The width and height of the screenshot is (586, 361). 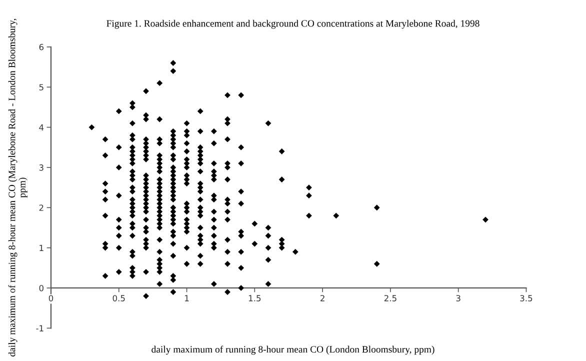 What do you see at coordinates (51, 298) in the screenshot?
I see `x-tick-label: 0` at bounding box center [51, 298].